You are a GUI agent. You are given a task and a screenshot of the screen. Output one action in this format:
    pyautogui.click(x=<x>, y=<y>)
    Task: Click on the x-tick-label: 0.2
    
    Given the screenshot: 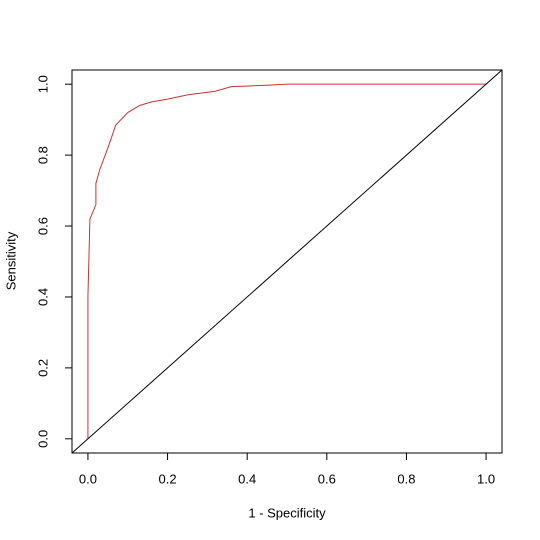 What is the action you would take?
    pyautogui.click(x=168, y=478)
    